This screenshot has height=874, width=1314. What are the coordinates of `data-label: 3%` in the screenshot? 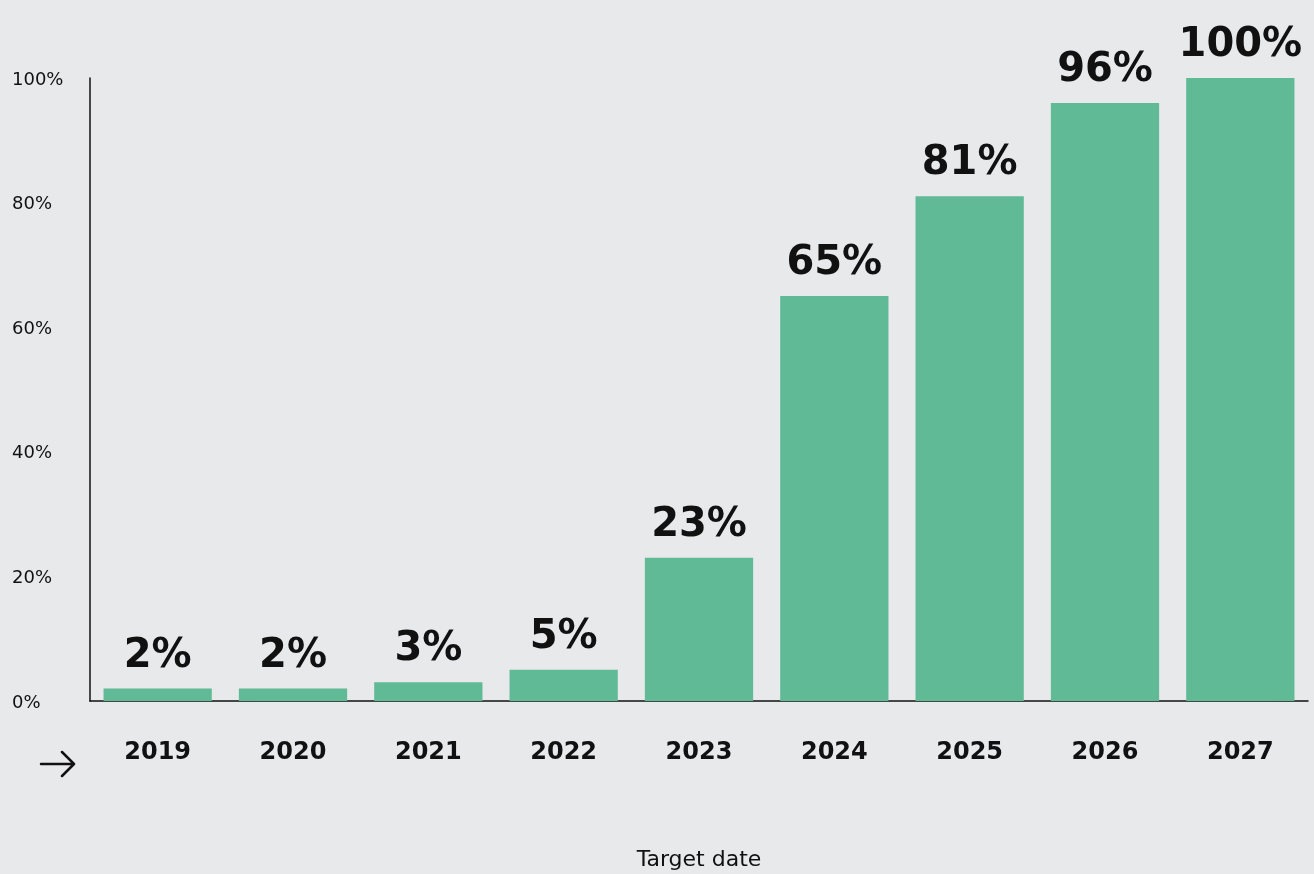 It's located at (428, 646).